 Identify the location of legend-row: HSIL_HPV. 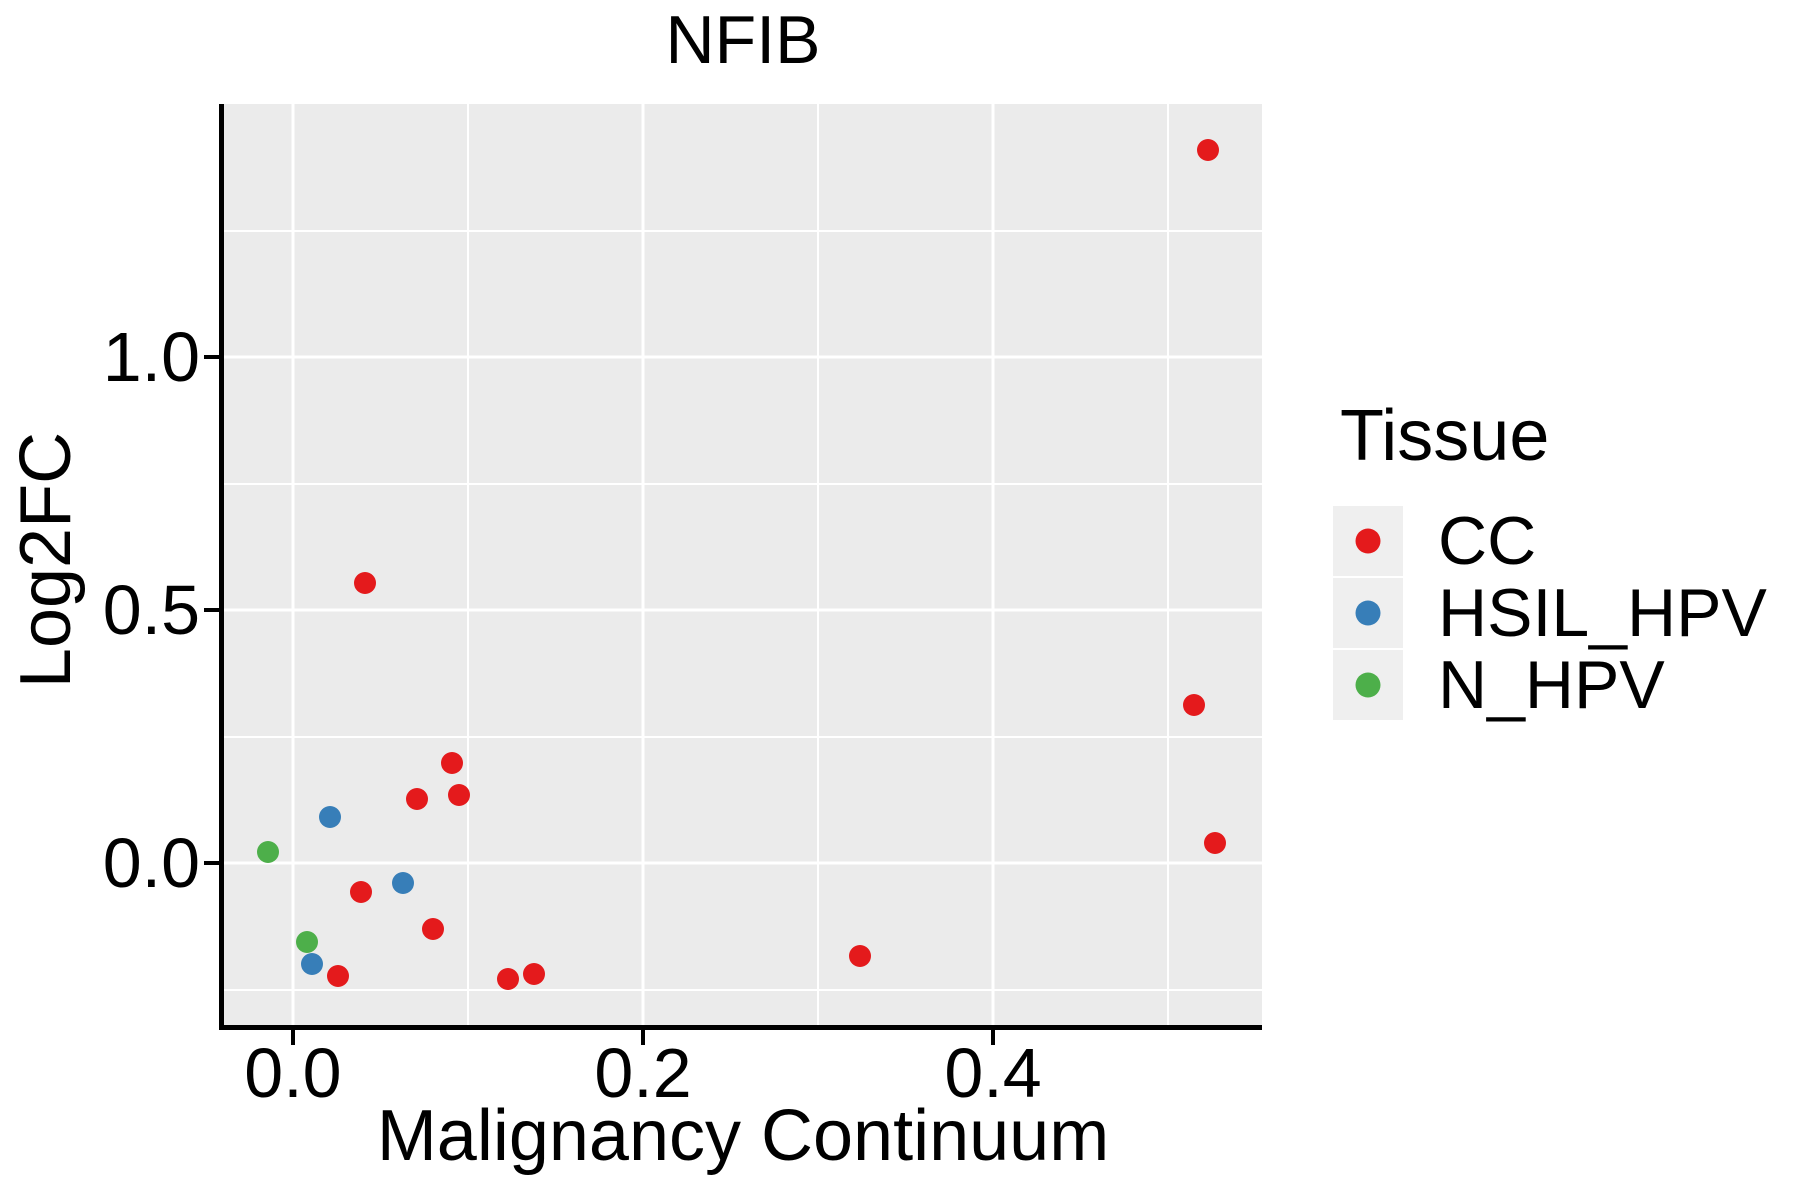
(1550, 613).